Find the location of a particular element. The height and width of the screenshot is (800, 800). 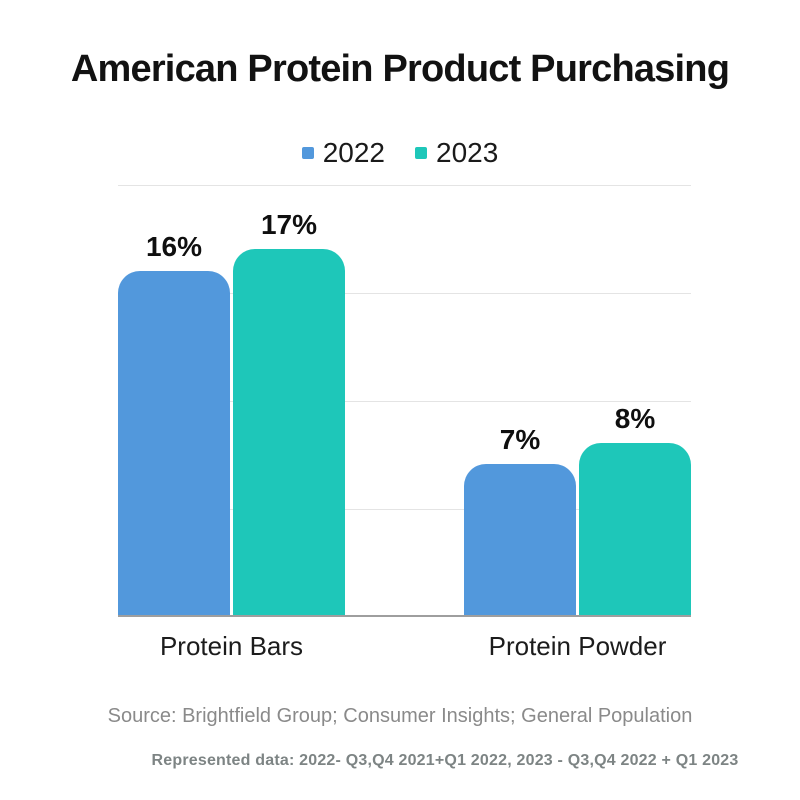

category-label-protein-powder: Protein Powder is located at coordinates (577, 646).